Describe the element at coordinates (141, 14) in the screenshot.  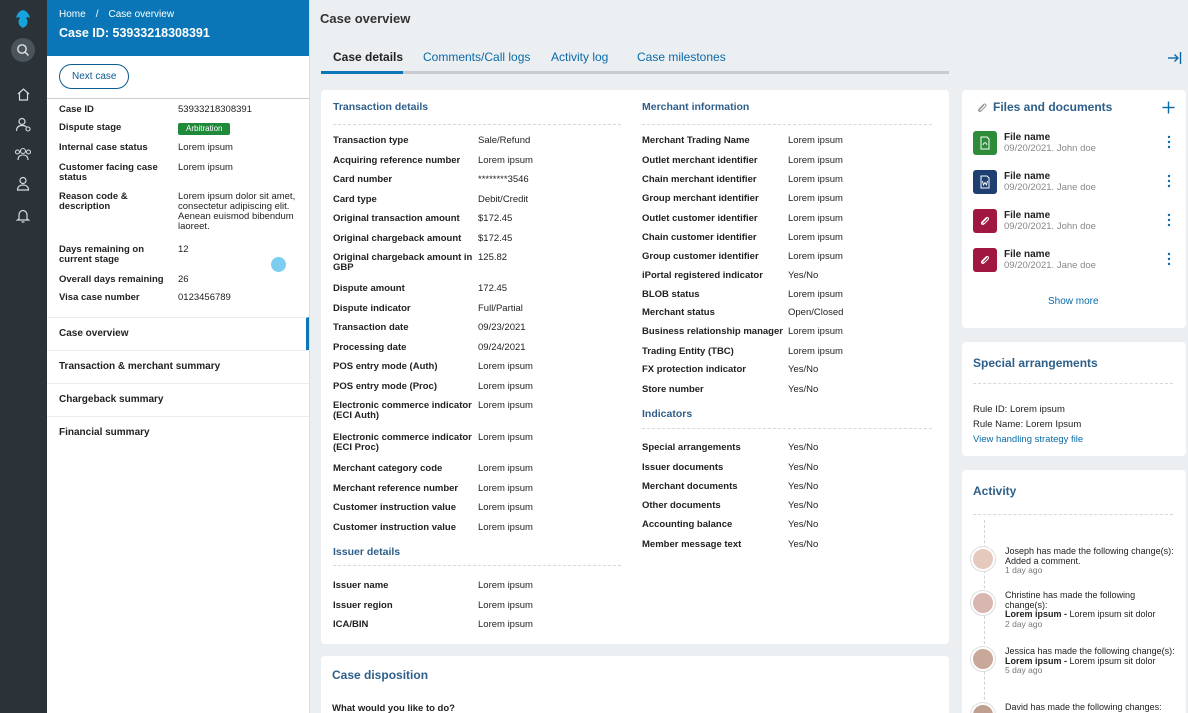
I see `breadcrumb-current: Case overview` at that location.